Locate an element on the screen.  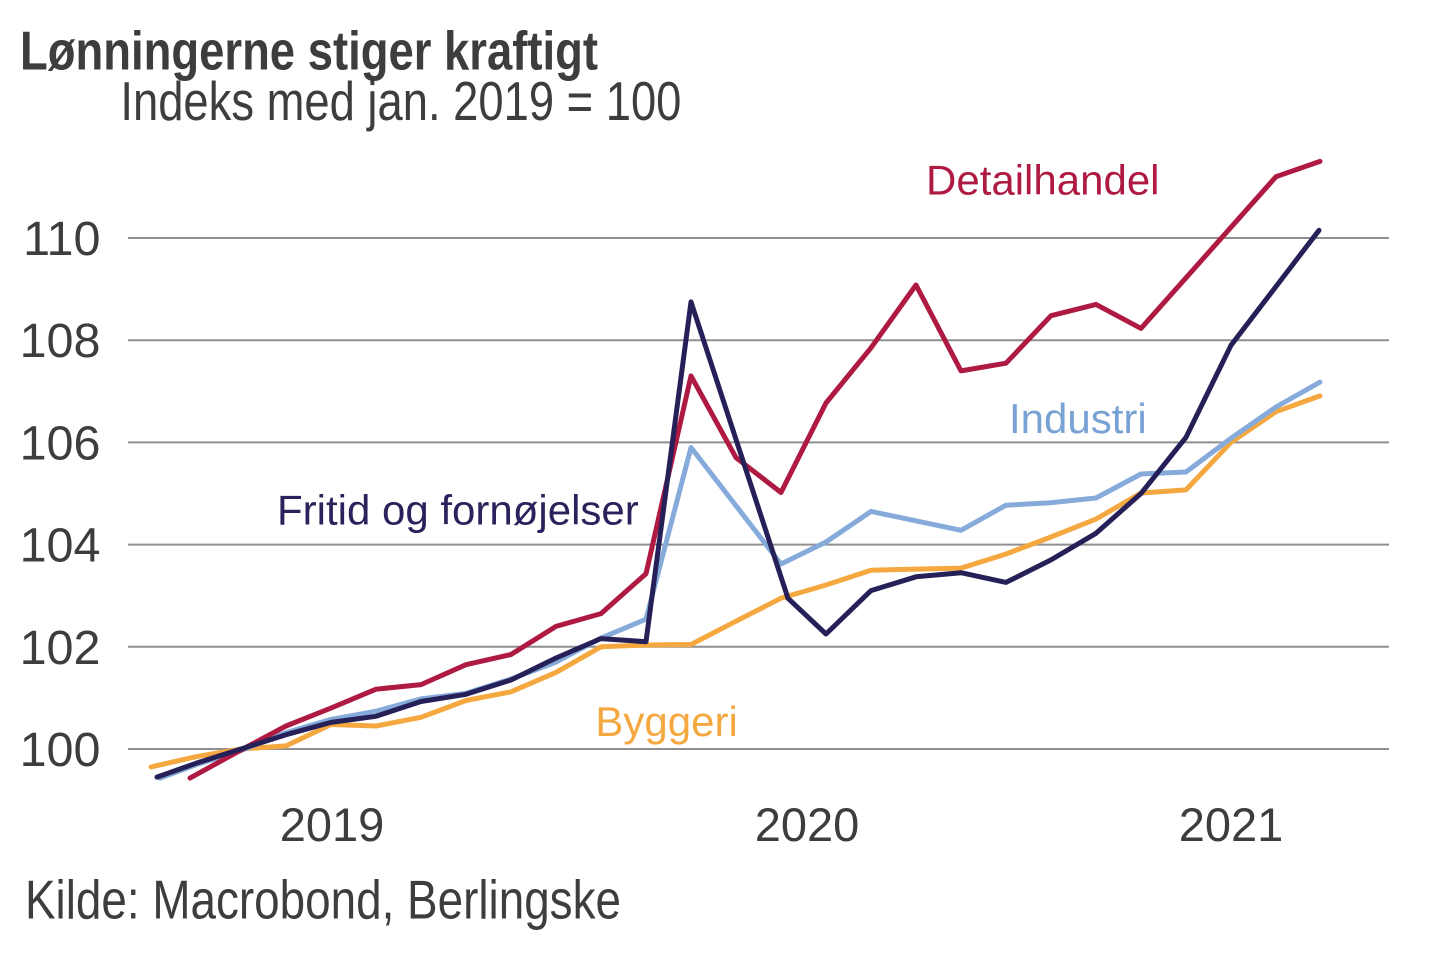
svg-text: 108 is located at coordinates (60, 341).